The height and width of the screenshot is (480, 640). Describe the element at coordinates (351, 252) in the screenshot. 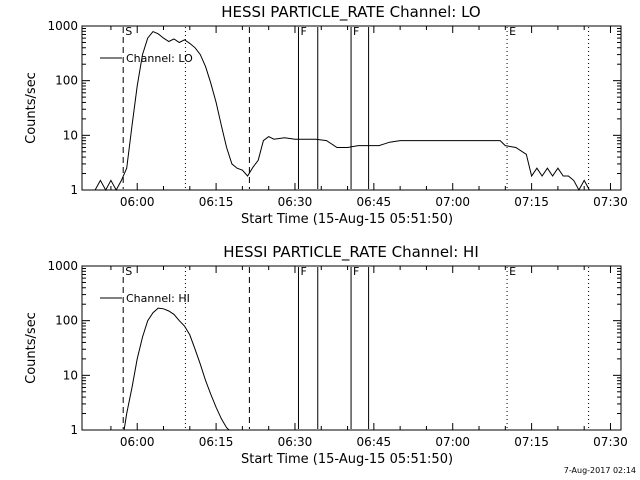

I see `hi-chart-title: HESSI PARTICLE_RATE Channel: HI` at that location.